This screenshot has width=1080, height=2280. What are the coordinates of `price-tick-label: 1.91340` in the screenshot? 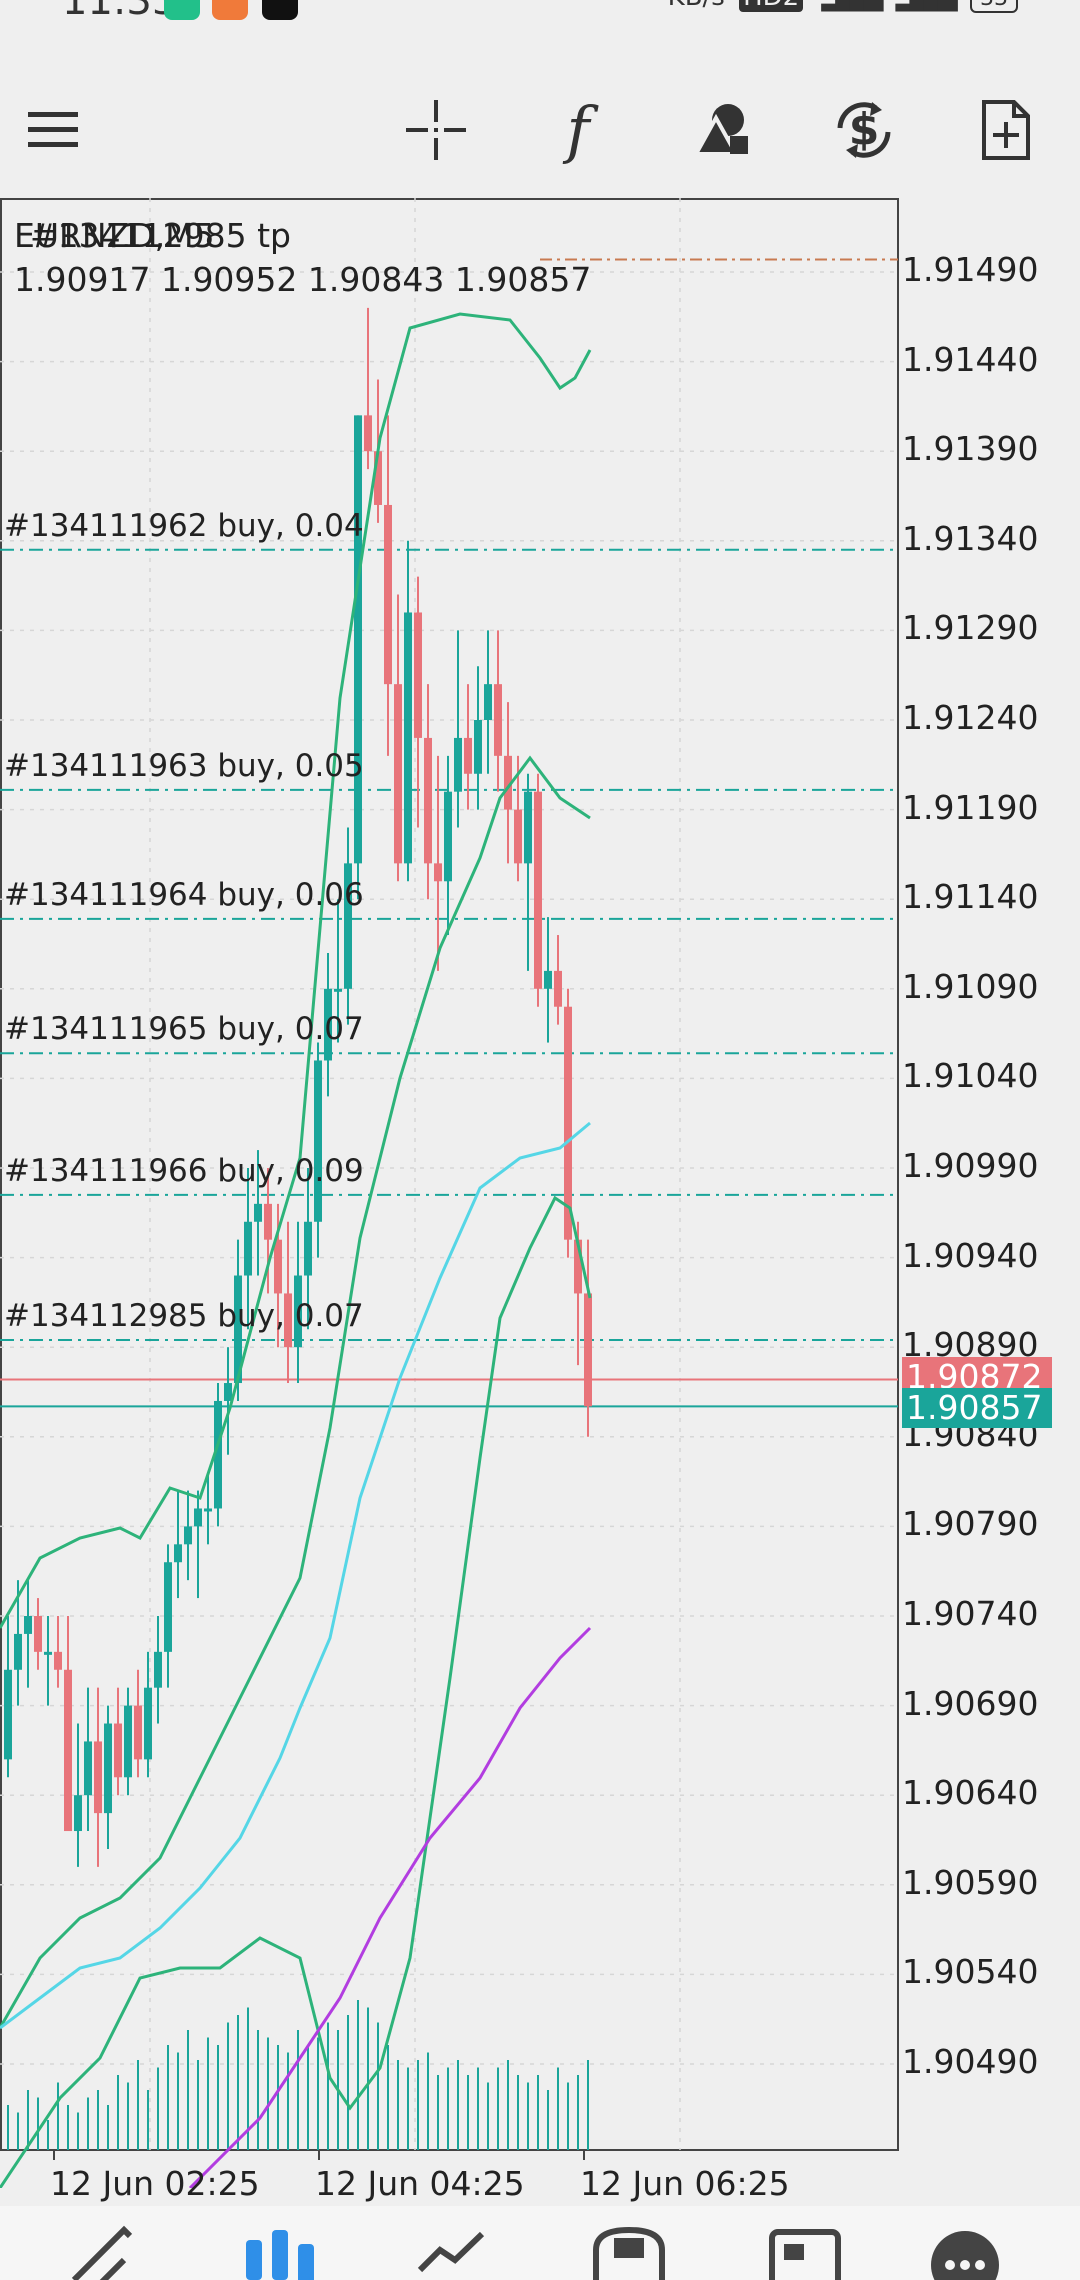 It's located at (970, 538).